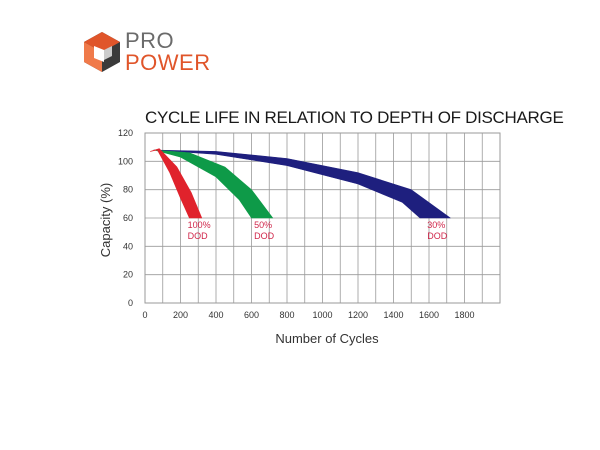 This screenshot has width=600, height=450. What do you see at coordinates (144, 315) in the screenshot?
I see `x-tick-label: 0` at bounding box center [144, 315].